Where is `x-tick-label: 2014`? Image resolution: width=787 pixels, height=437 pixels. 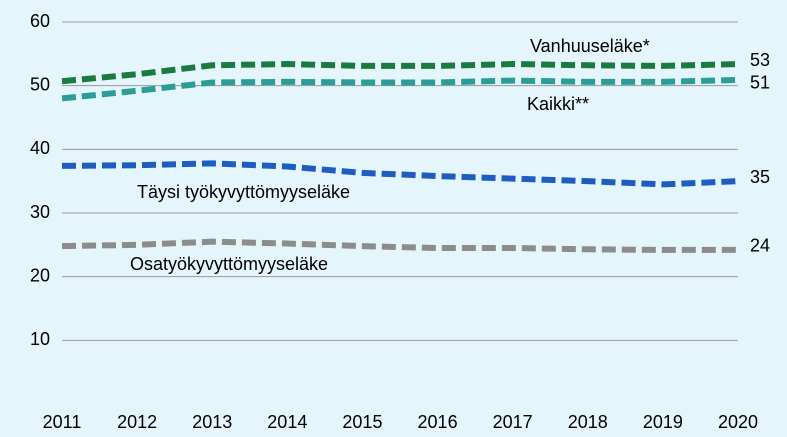 x-tick-label: 2014 is located at coordinates (287, 422).